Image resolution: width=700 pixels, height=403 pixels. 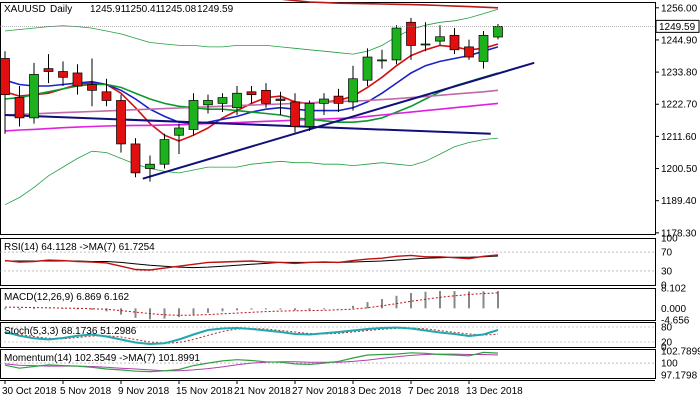 What do you see at coordinates (679, 169) in the screenshot?
I see `price-tick-label: 1200.50` at bounding box center [679, 169].